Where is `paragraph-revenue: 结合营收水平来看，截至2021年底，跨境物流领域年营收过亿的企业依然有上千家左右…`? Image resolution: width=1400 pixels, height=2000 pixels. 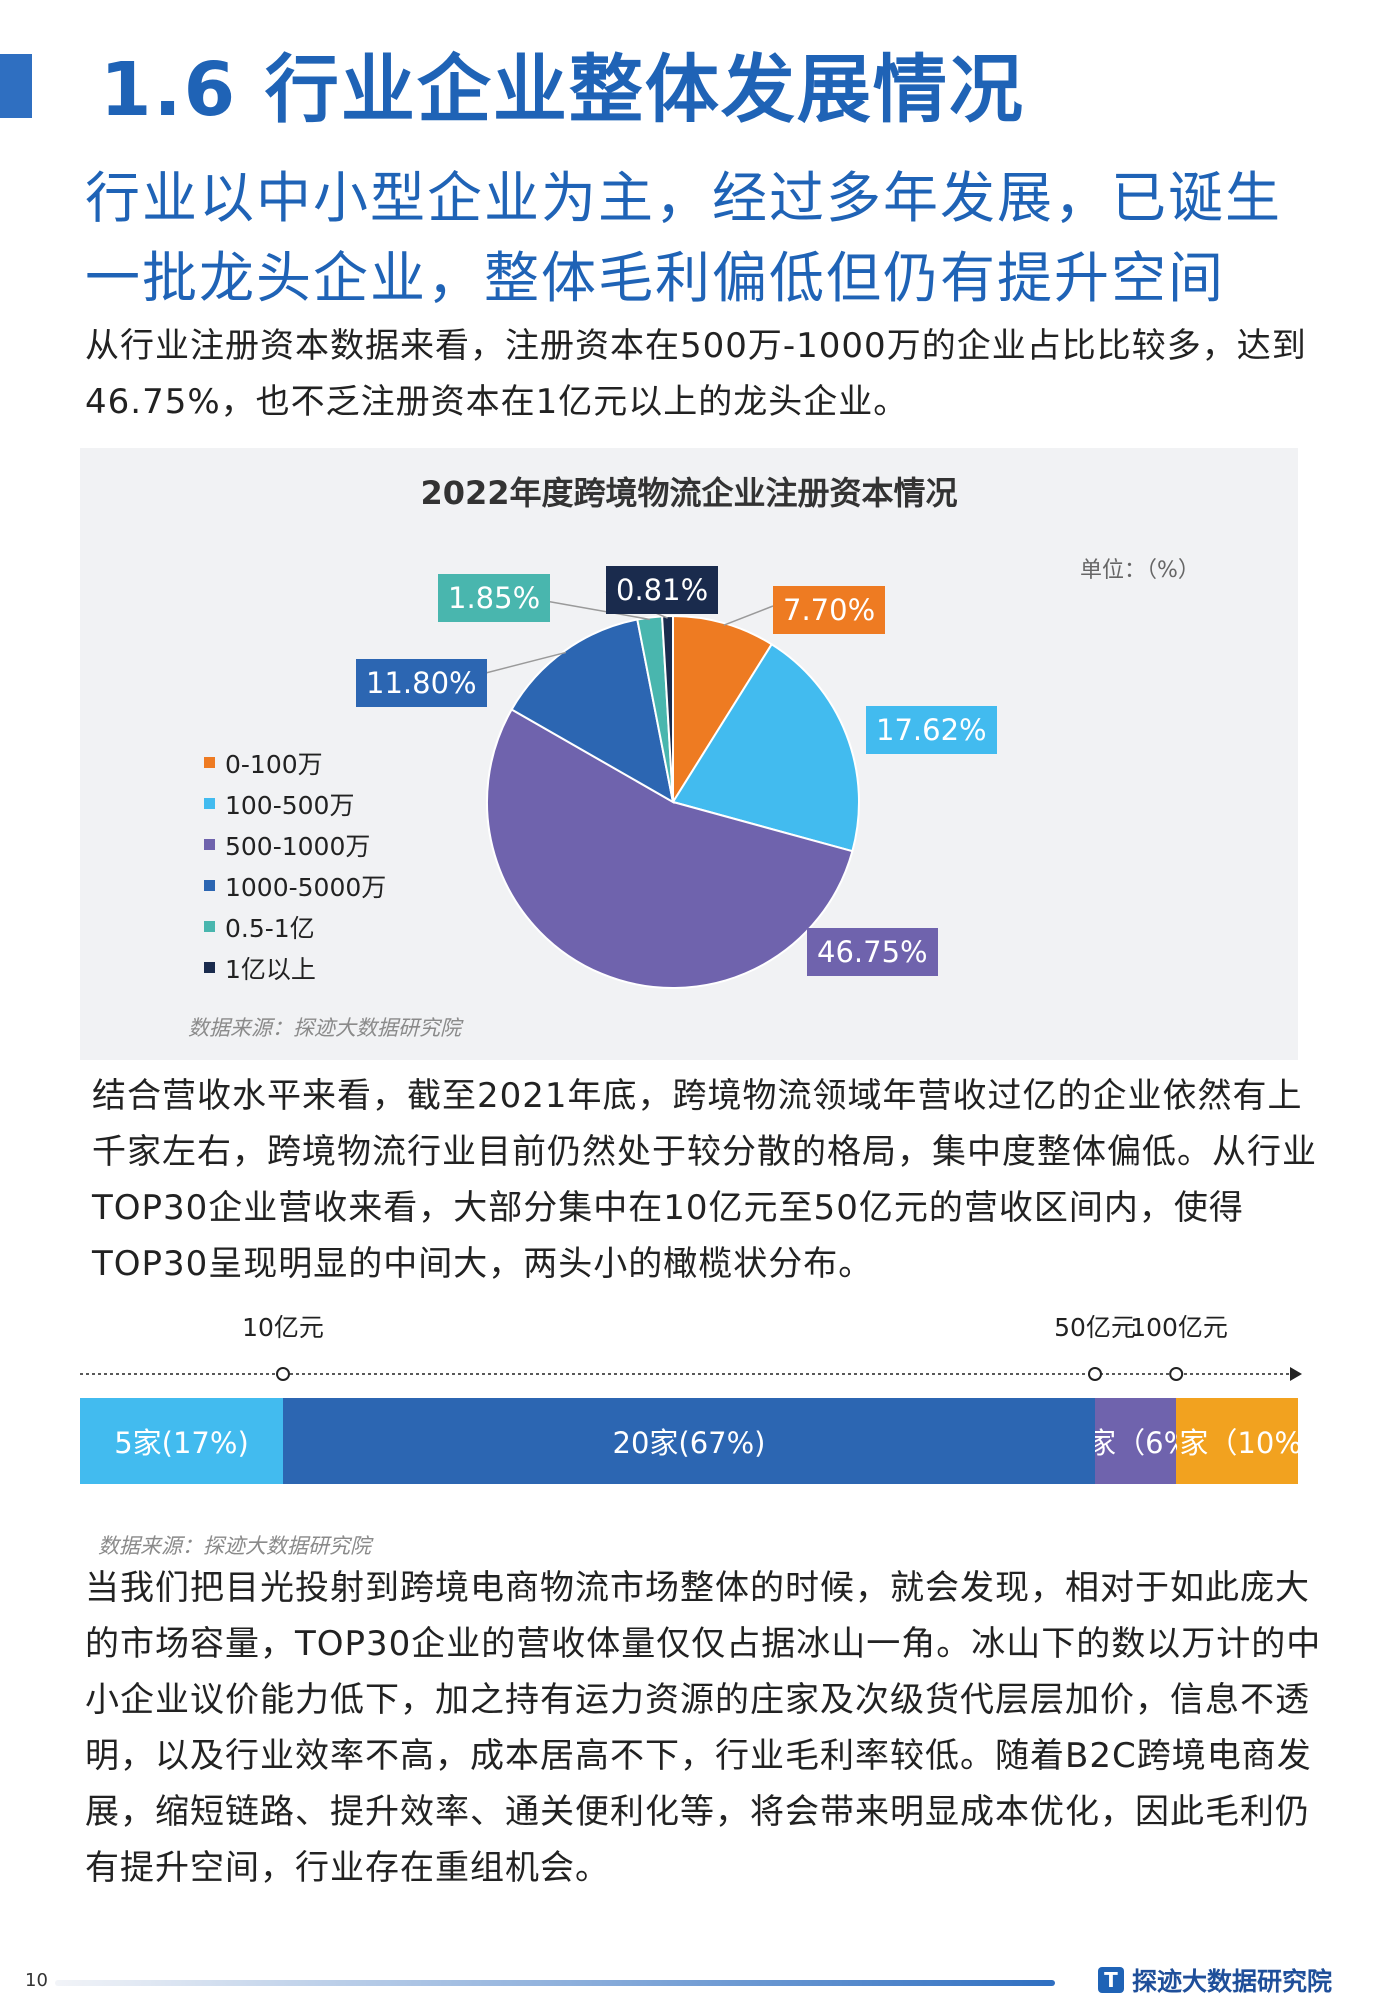
paragraph-revenue: 结合营收水平来看，截至2021年底，跨境物流领域年营收过亿的企业依然有上千家左右… is located at coordinates (704, 1180).